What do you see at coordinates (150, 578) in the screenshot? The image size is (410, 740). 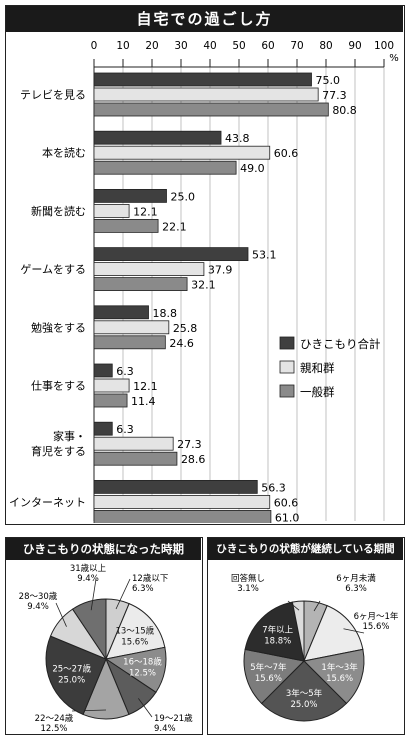 I see `slice-label: 12歳以下` at bounding box center [150, 578].